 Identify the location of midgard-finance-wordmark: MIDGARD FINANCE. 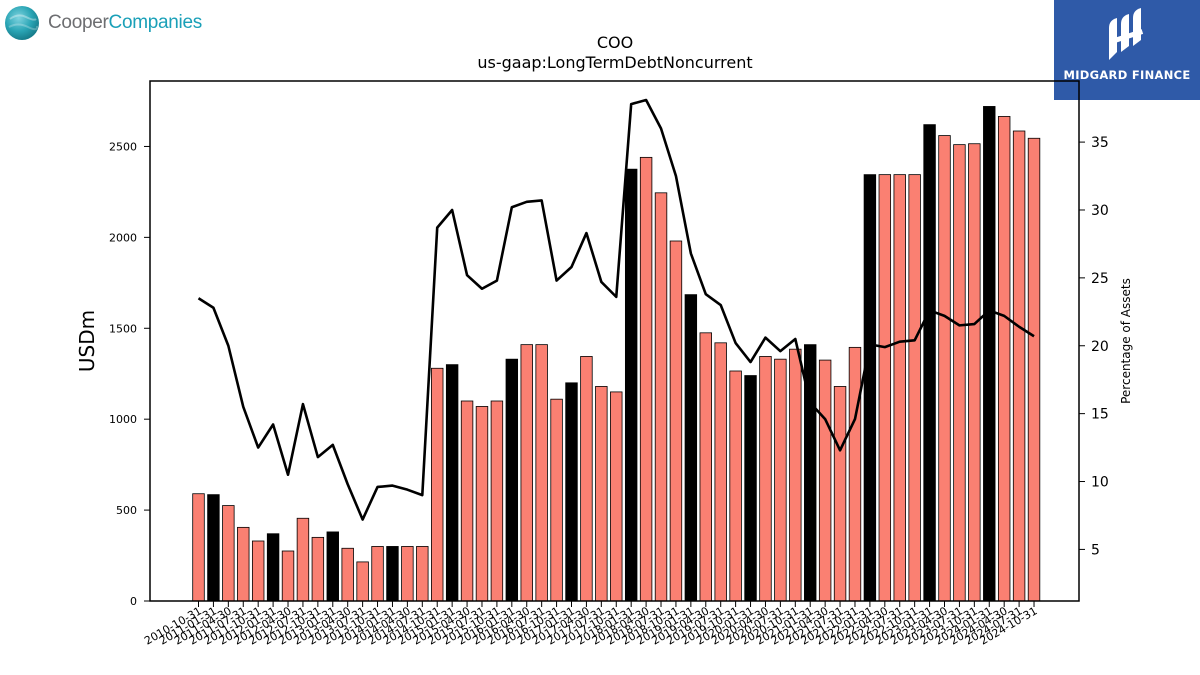
(1127, 75).